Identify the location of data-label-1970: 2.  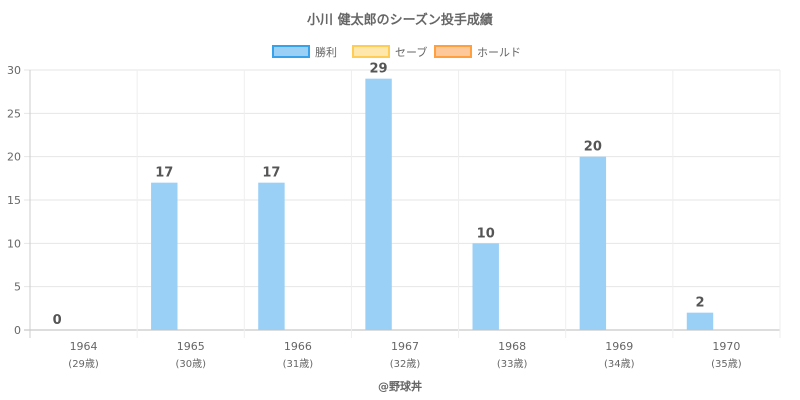
(699, 303).